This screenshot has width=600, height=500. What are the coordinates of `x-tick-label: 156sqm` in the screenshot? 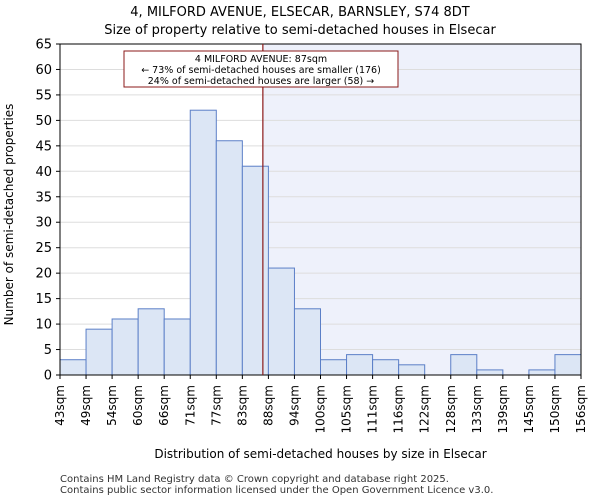 It's located at (581, 409).